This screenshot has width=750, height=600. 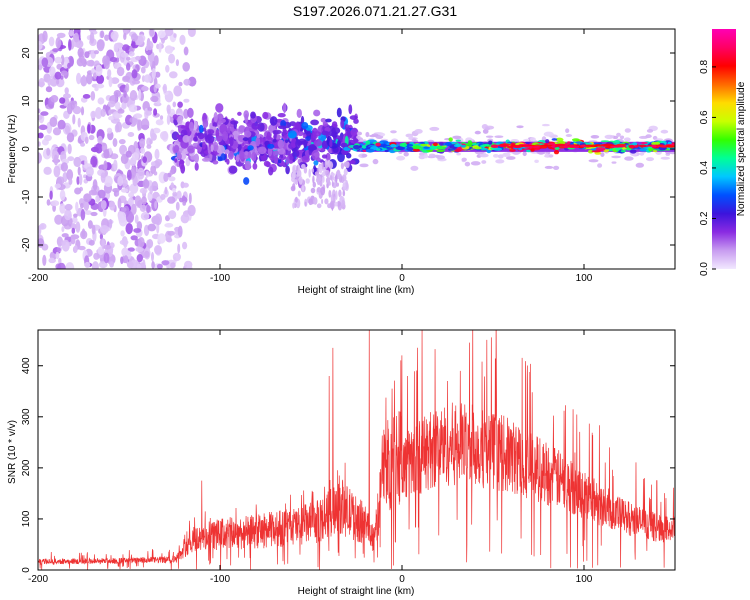 I want to click on y-tick-label: 300, so click(x=26, y=416).